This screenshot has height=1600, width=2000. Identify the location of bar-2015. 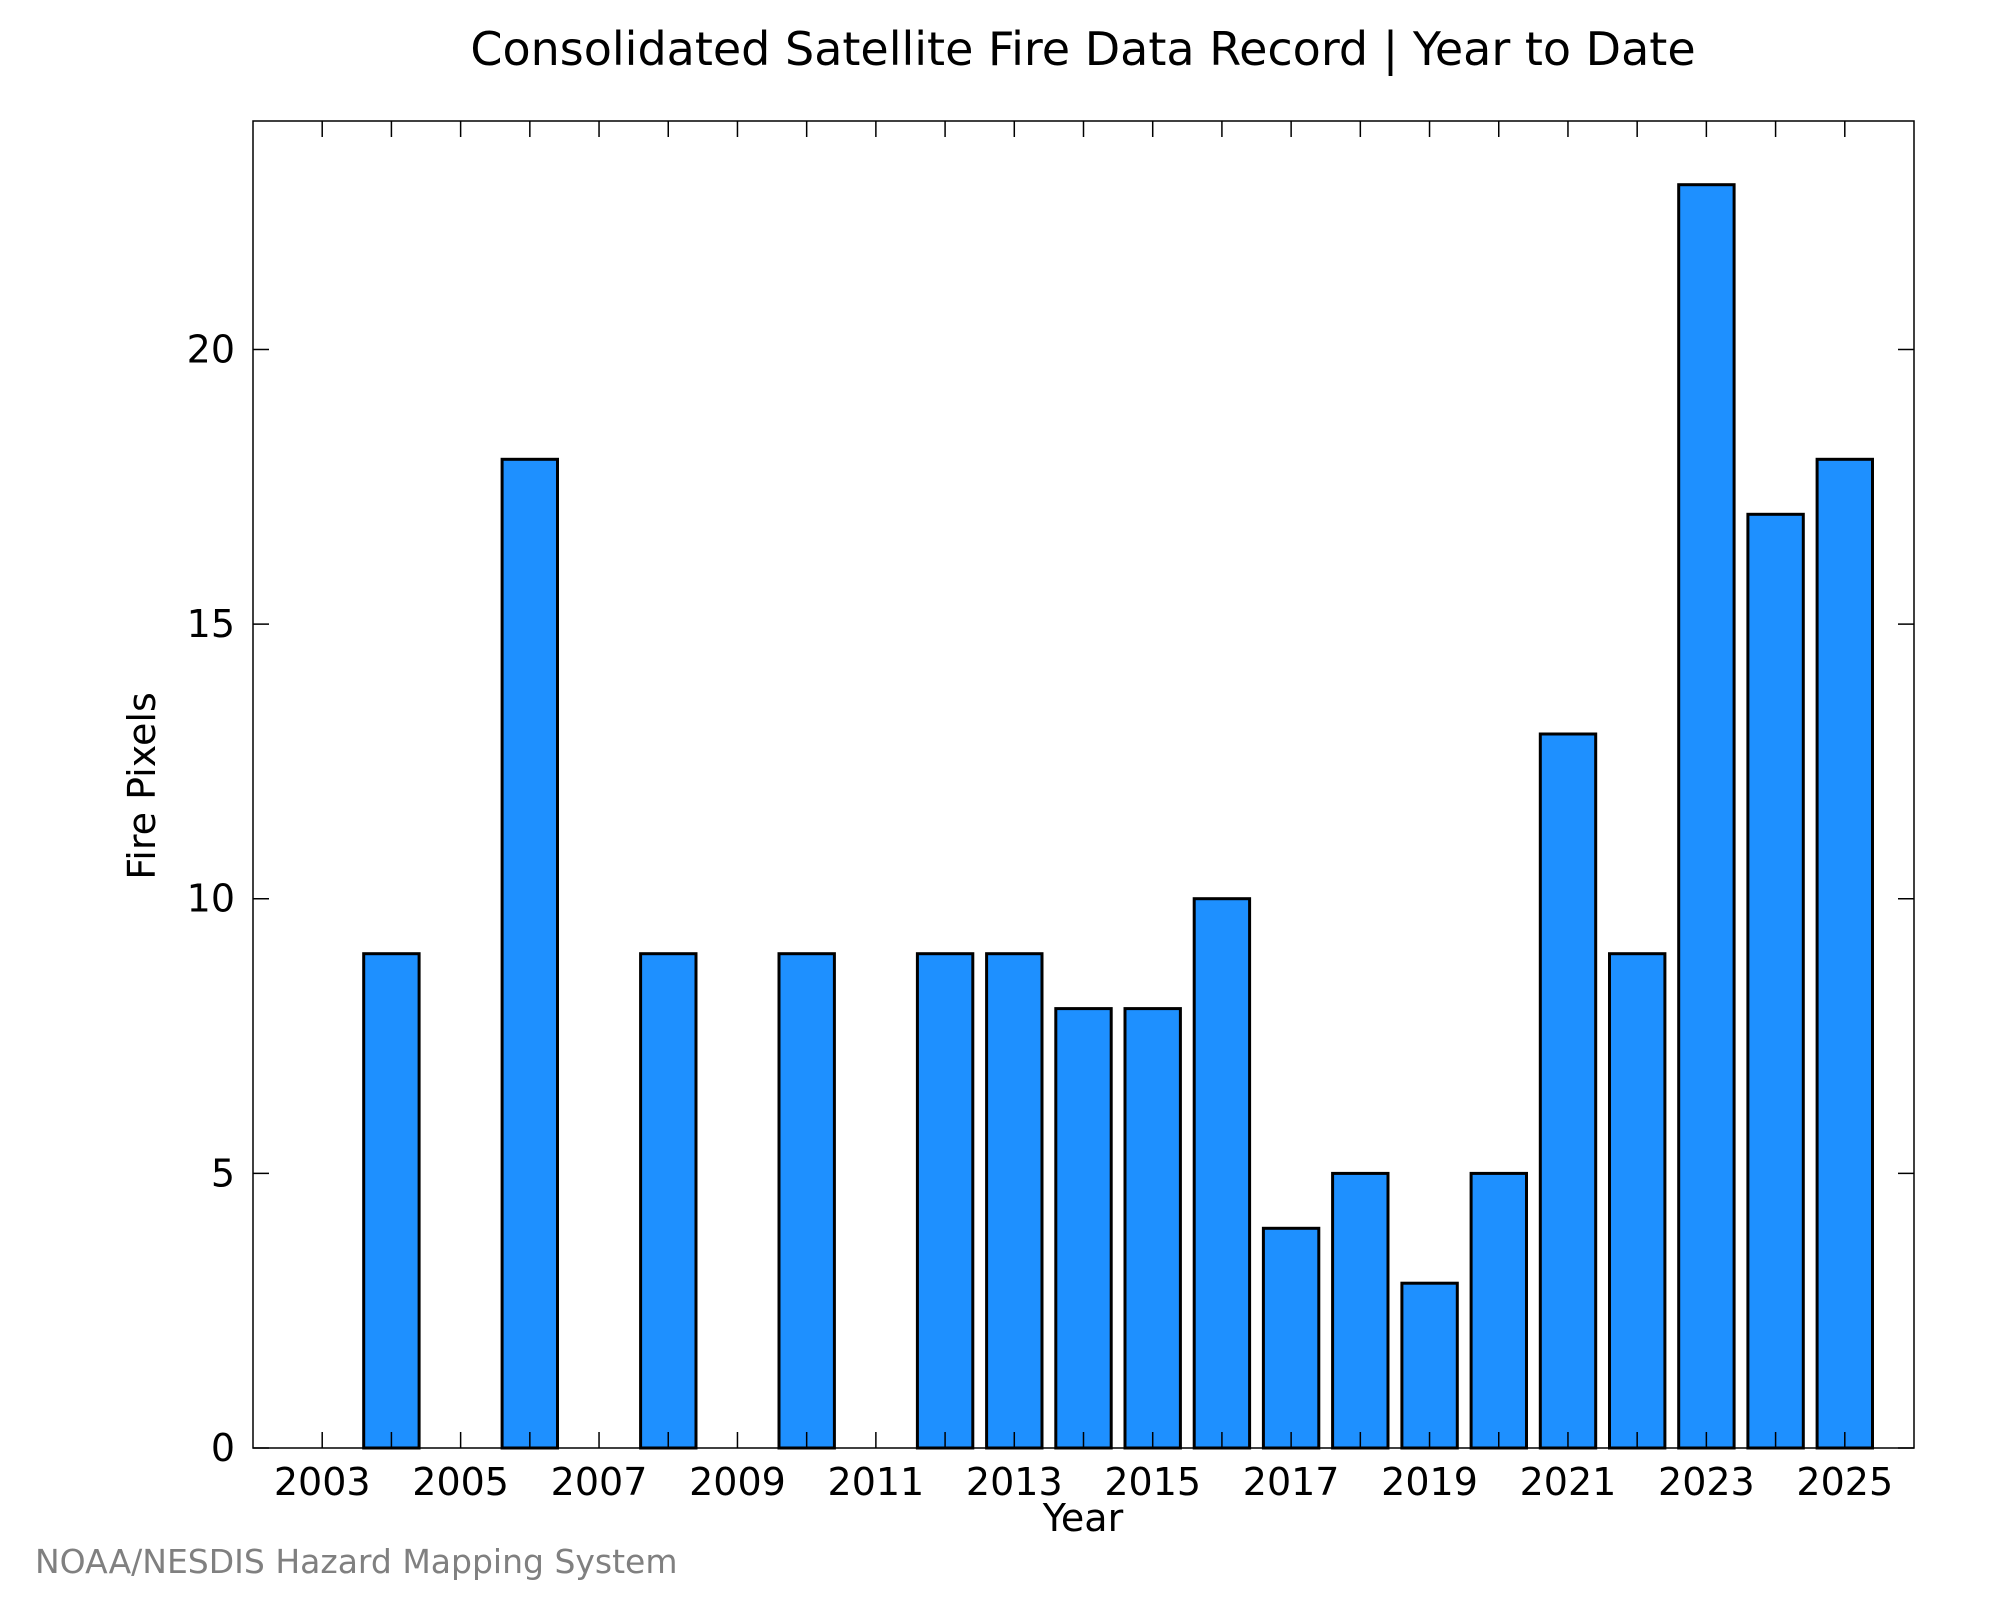
(1152, 1228).